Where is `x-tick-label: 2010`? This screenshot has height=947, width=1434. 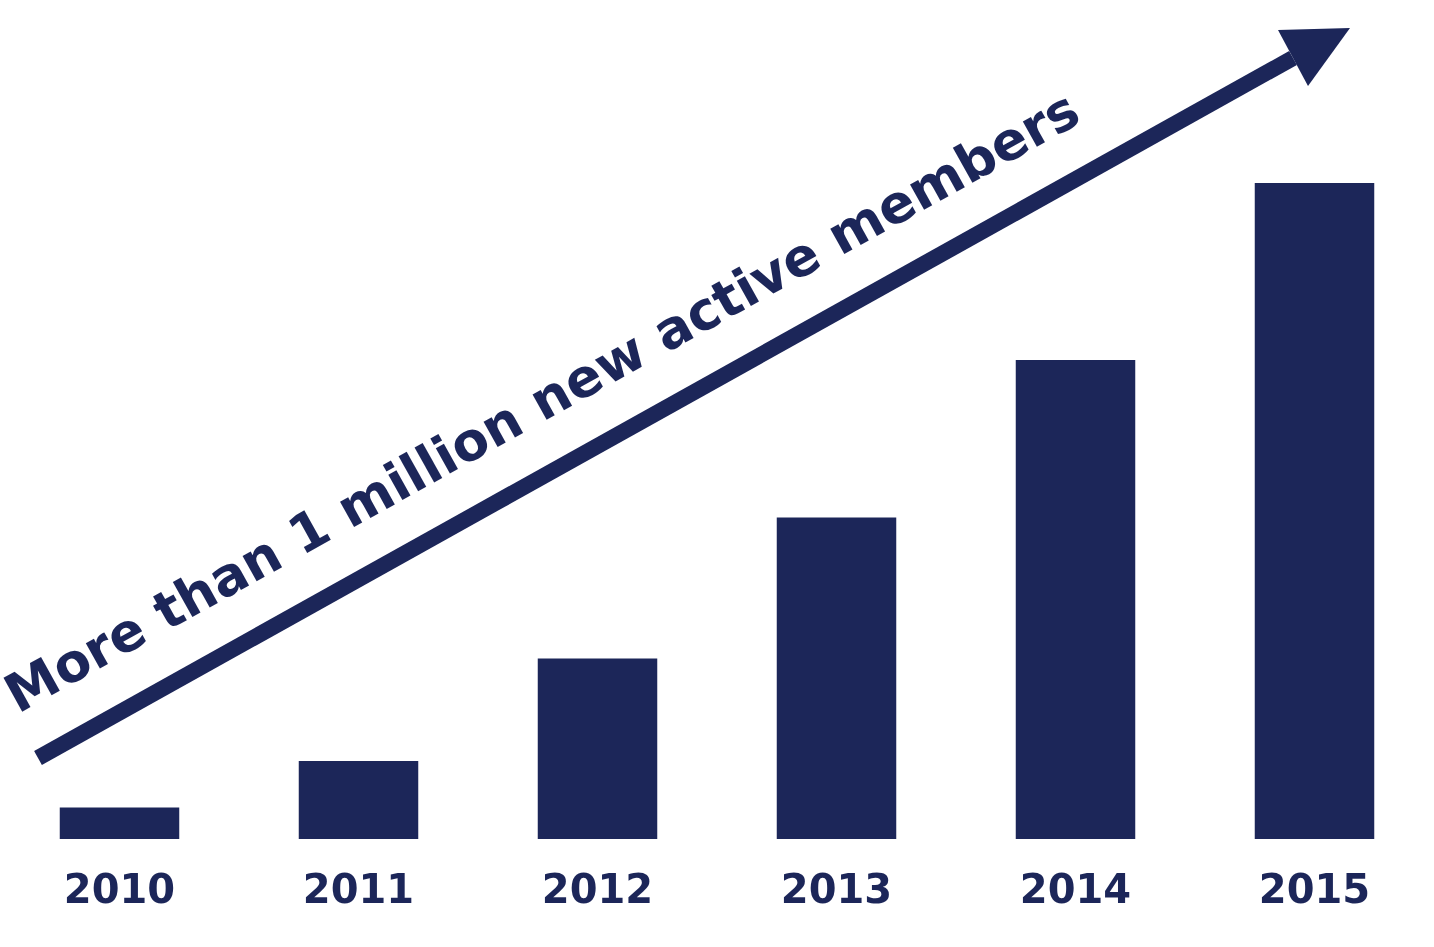
x-tick-label: 2010 is located at coordinates (119, 889).